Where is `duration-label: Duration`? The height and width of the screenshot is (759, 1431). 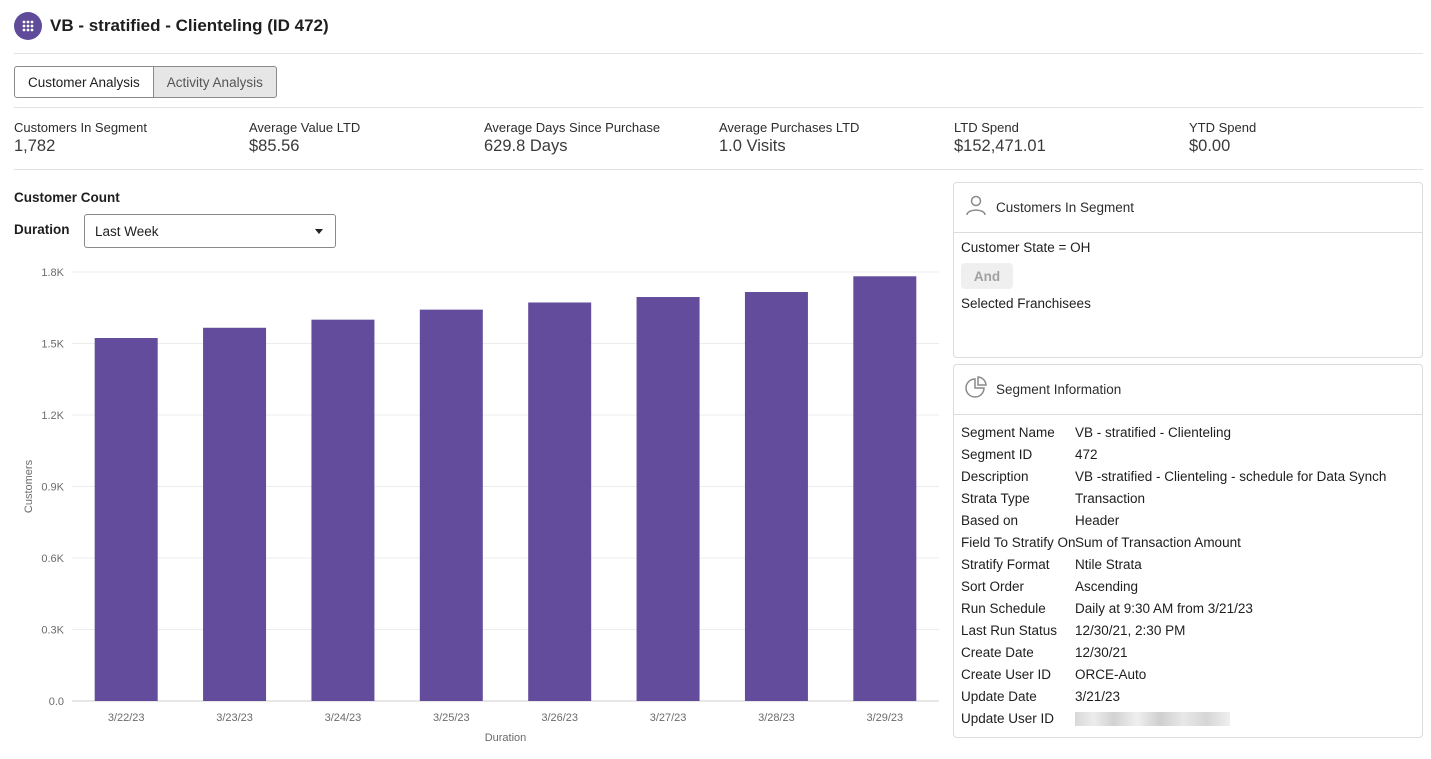 duration-label: Duration is located at coordinates (42, 229).